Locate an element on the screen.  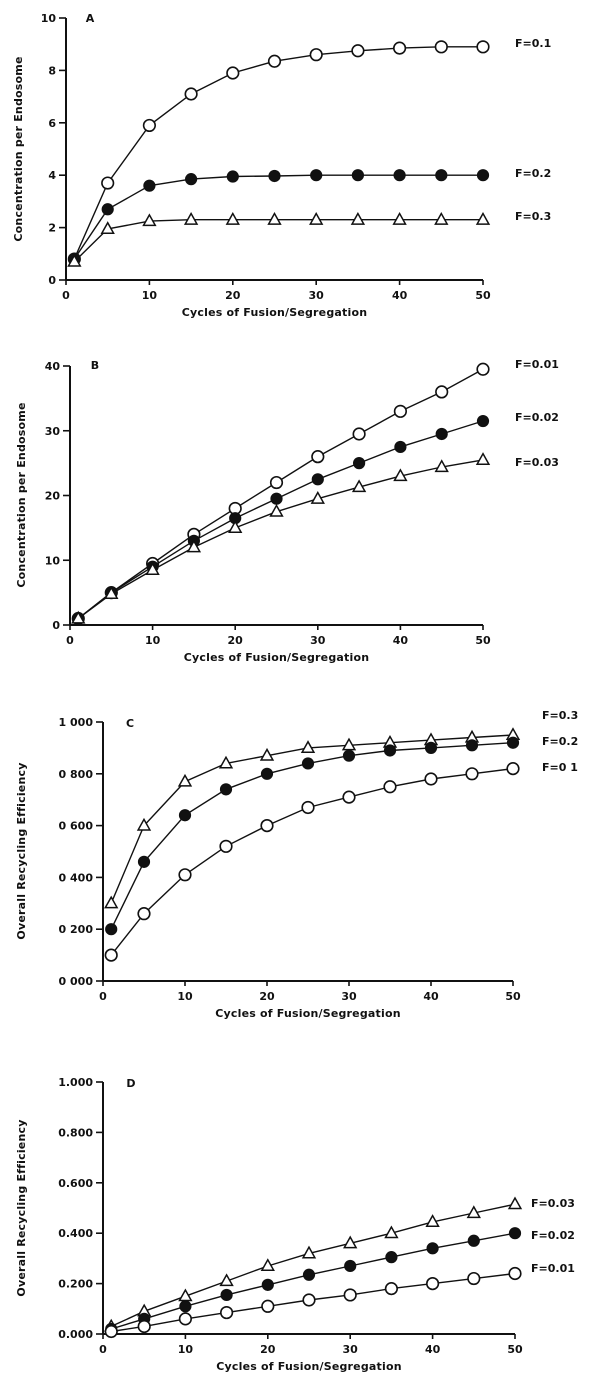
y-tick-label: 0 600 is located at coordinates (76, 826).